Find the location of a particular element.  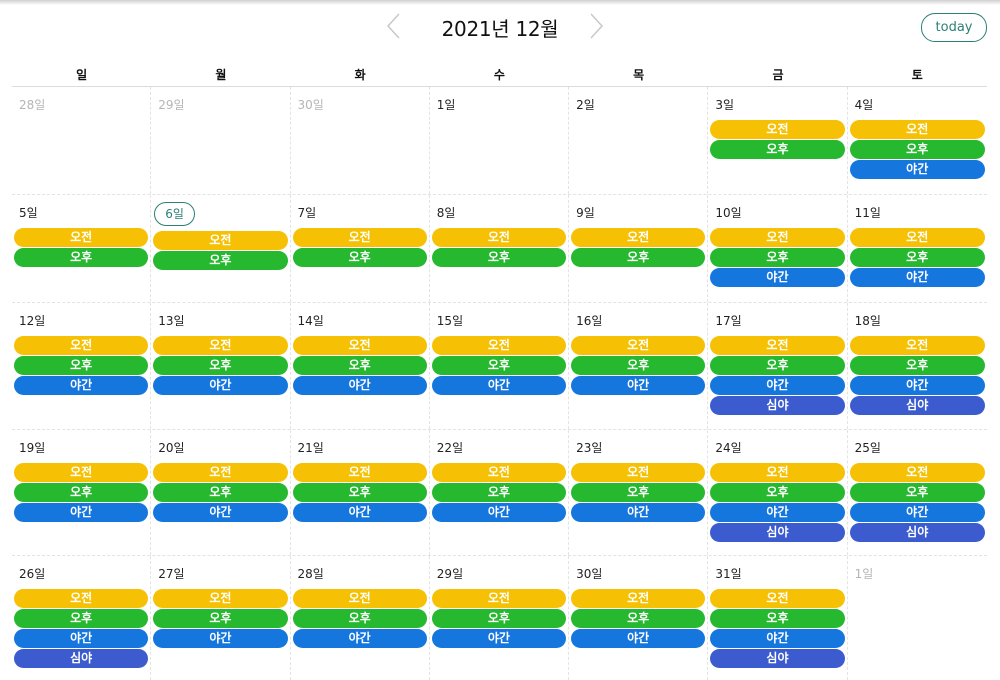

day-cell: 5일 오전 오후 is located at coordinates (82, 248).